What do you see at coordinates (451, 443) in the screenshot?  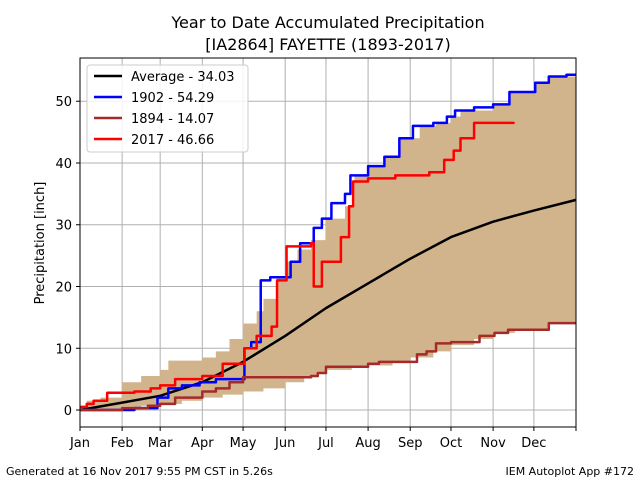 I see `x-tick-label: Oct` at bounding box center [451, 443].